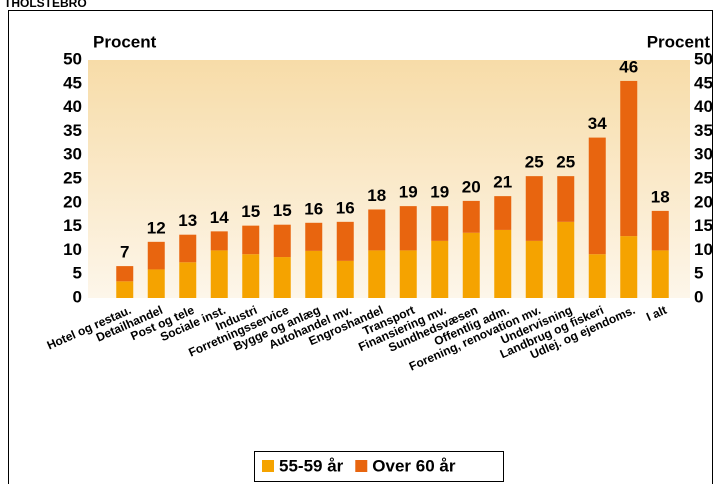 The width and height of the screenshot is (714, 484). Describe the element at coordinates (72, 58) in the screenshot. I see `y-tick-label: 50` at that location.